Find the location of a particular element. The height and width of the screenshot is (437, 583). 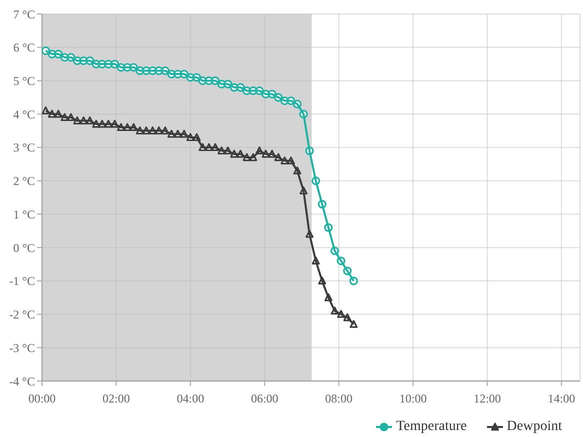

x-tick-label: 08:00 is located at coordinates (338, 399).